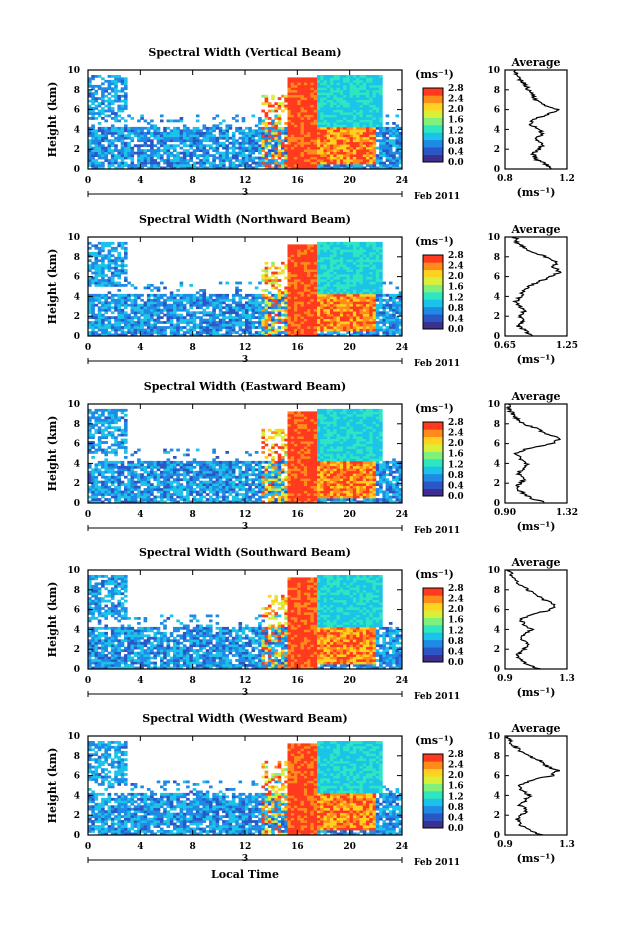  What do you see at coordinates (505, 179) in the screenshot?
I see `average-x-tick-label: 0.8` at bounding box center [505, 179].